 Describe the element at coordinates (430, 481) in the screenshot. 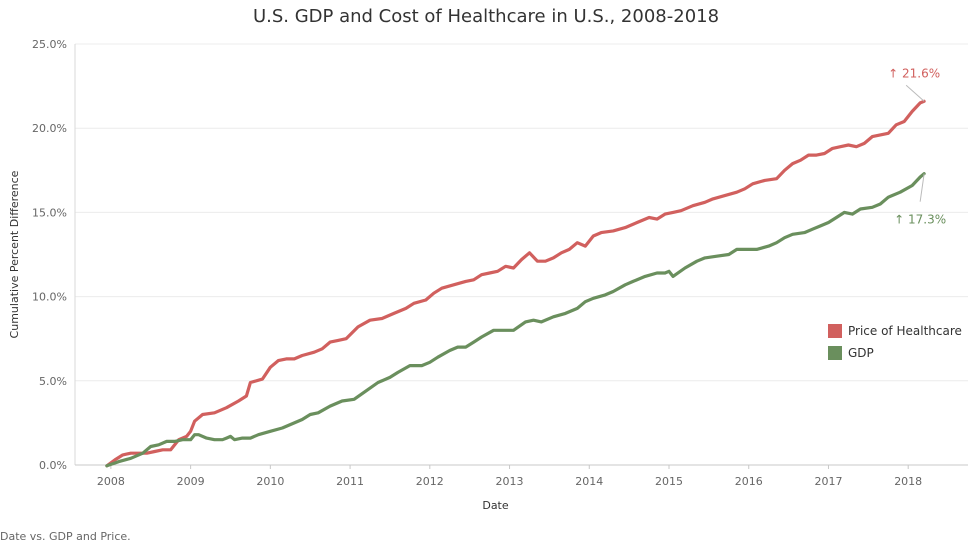

I see `x-tick-label: 2012` at that location.